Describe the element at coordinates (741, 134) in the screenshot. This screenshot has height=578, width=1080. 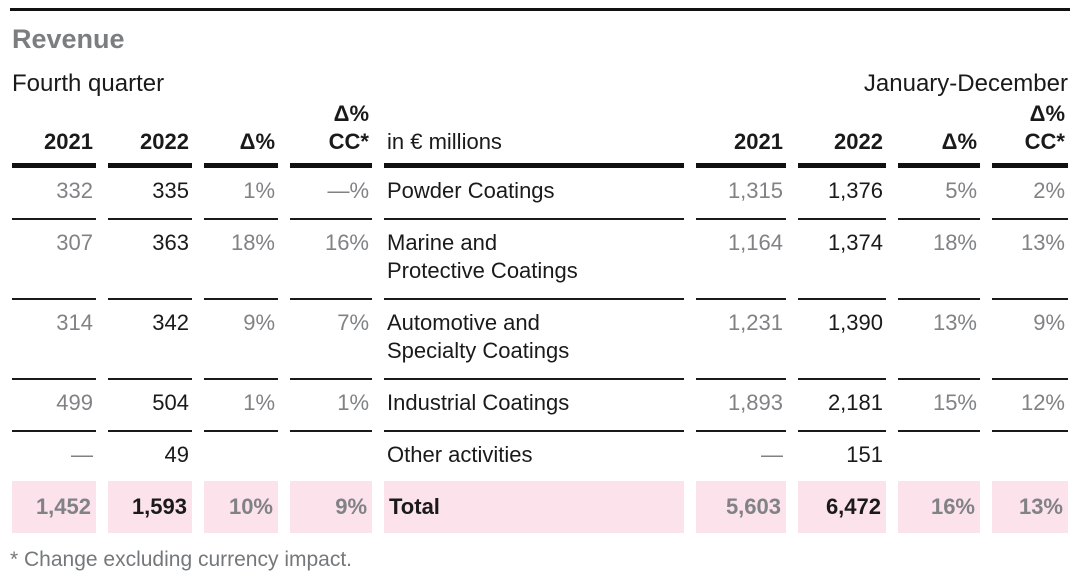
I see `header-fy-2021: 2021` at that location.